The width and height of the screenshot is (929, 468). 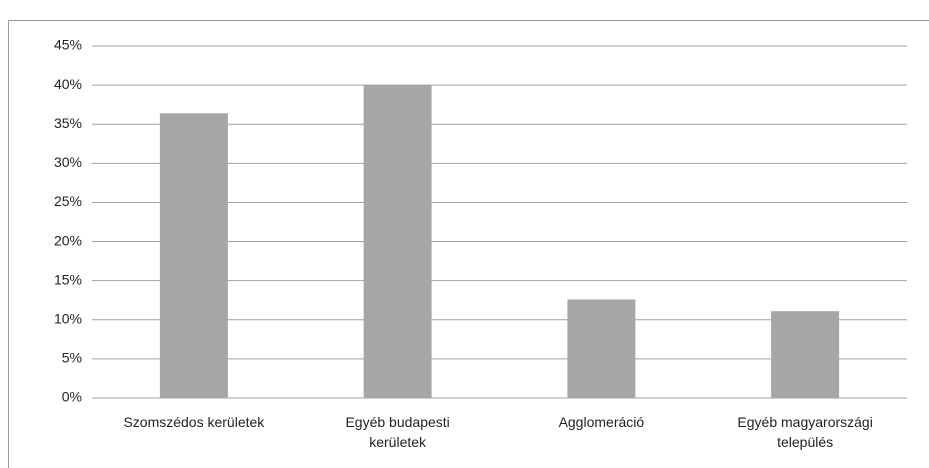 I want to click on y-tick-label: 40%, so click(x=68, y=84).